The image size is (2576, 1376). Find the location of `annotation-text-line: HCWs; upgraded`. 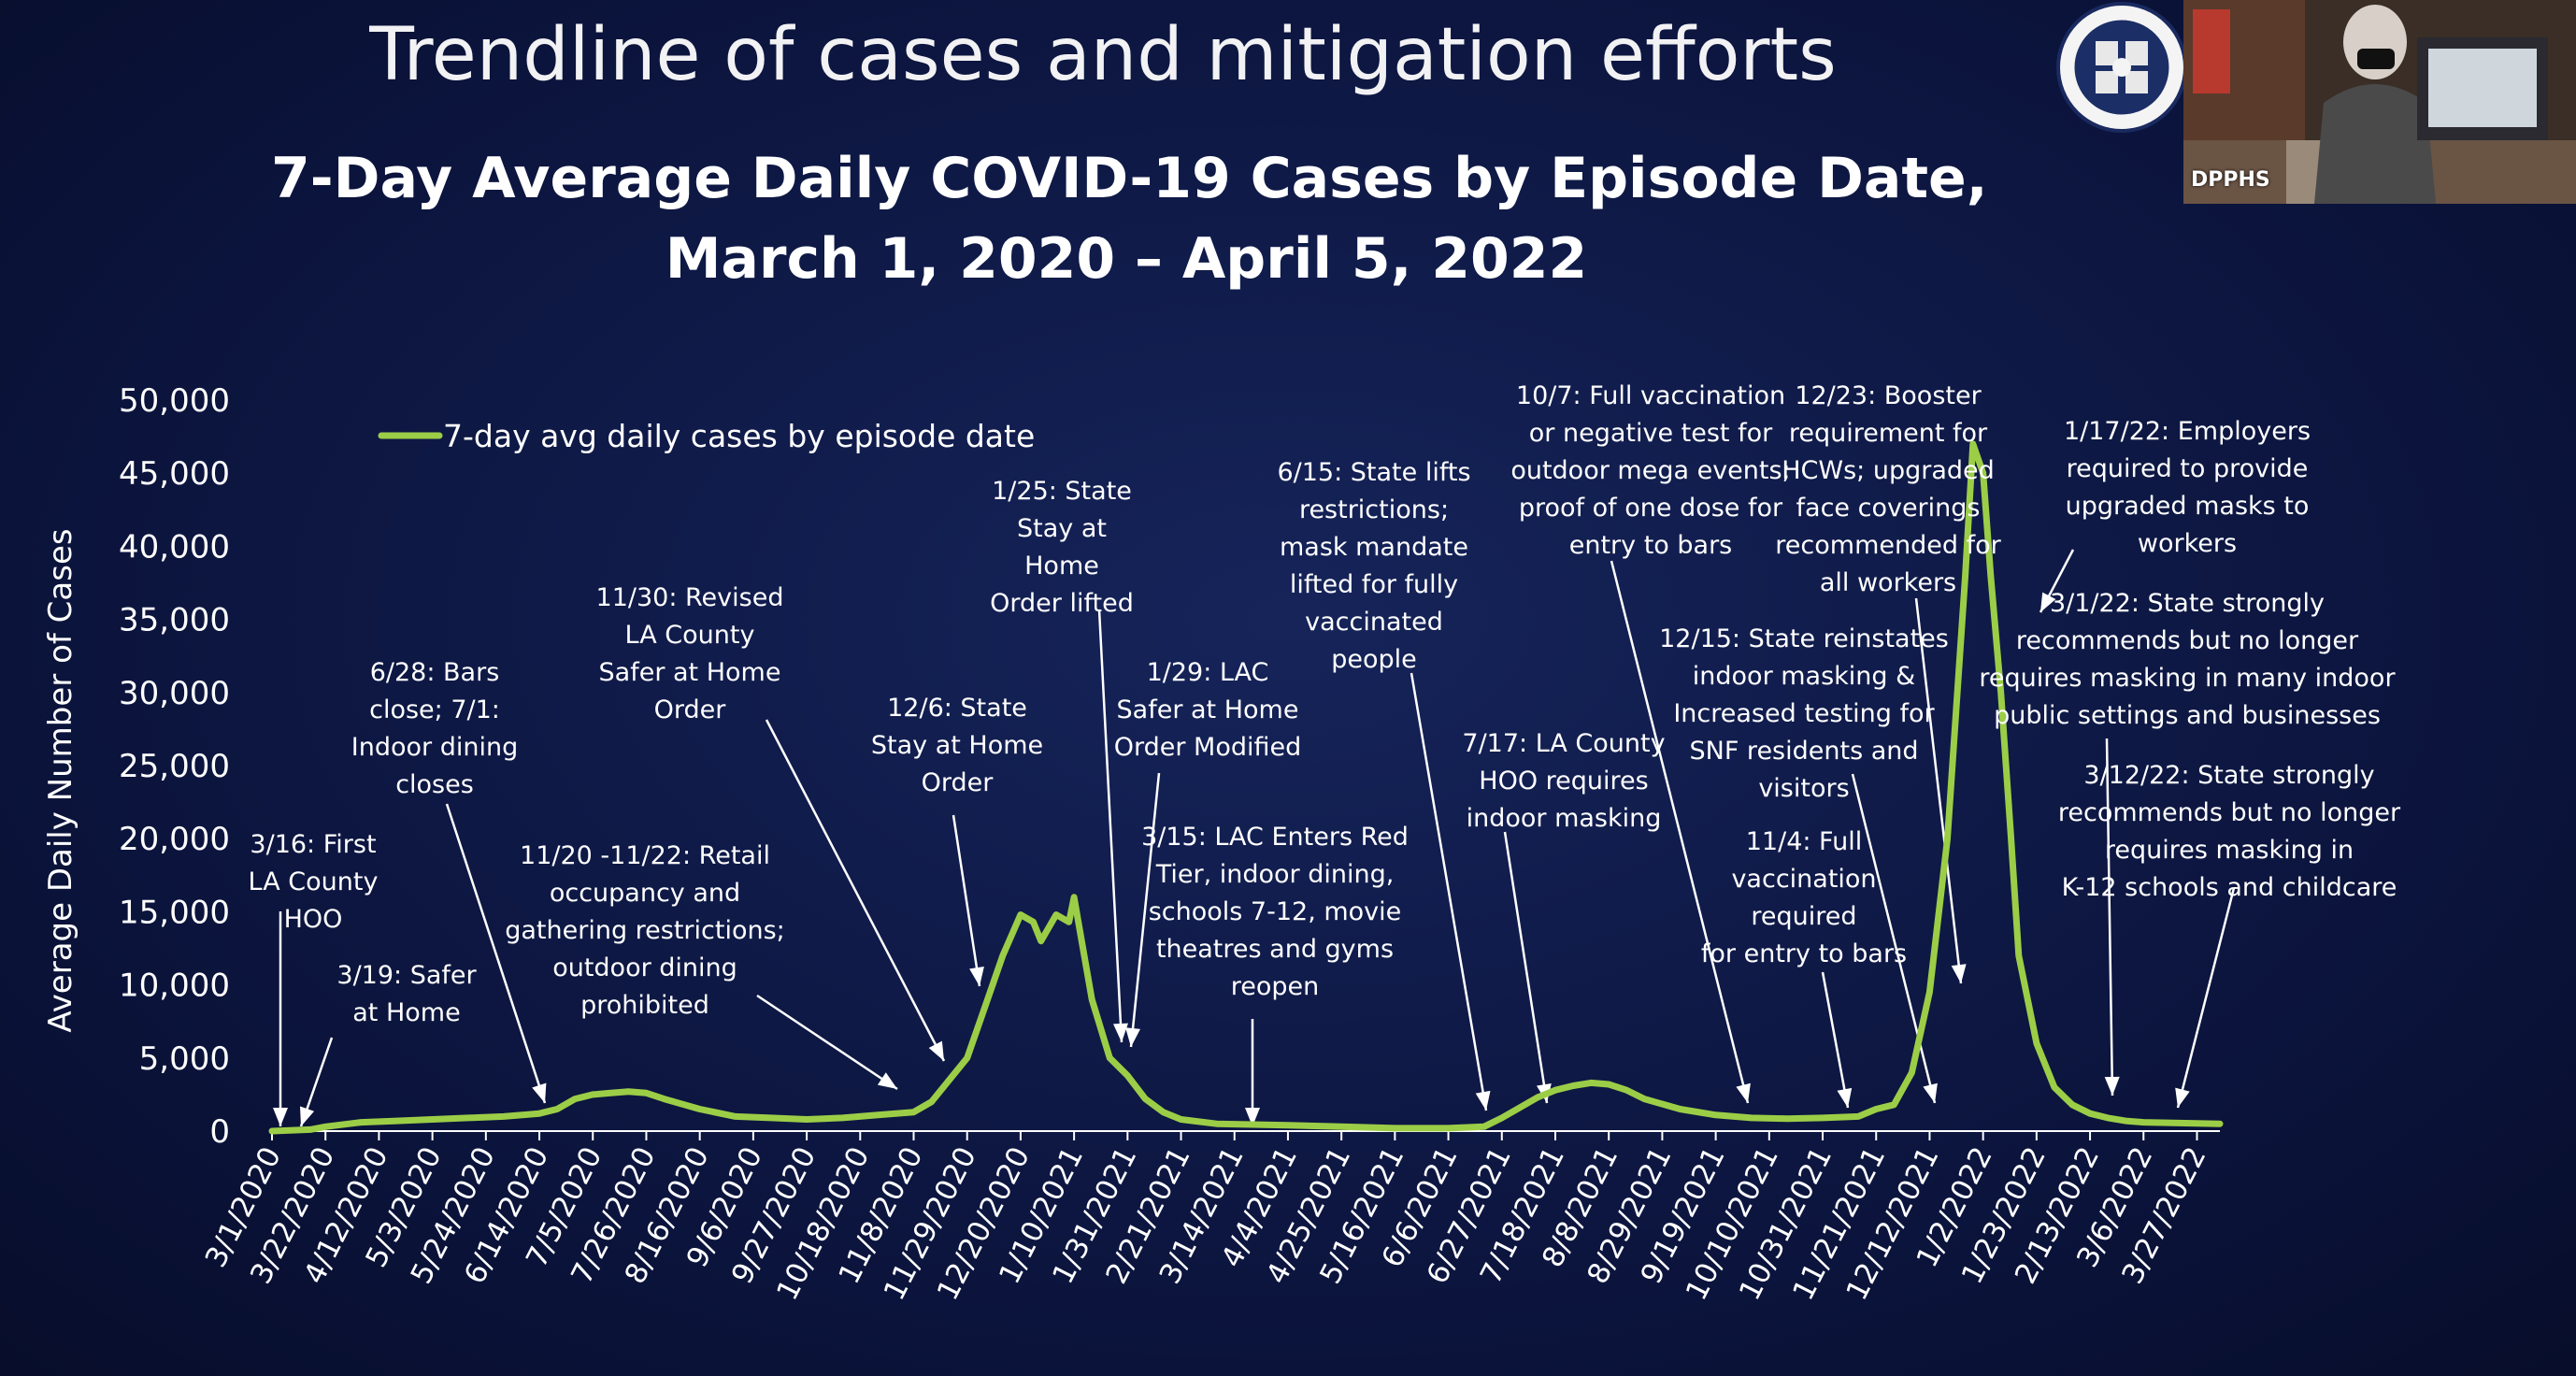

annotation-text-line: HCWs; upgraded is located at coordinates (1888, 470).